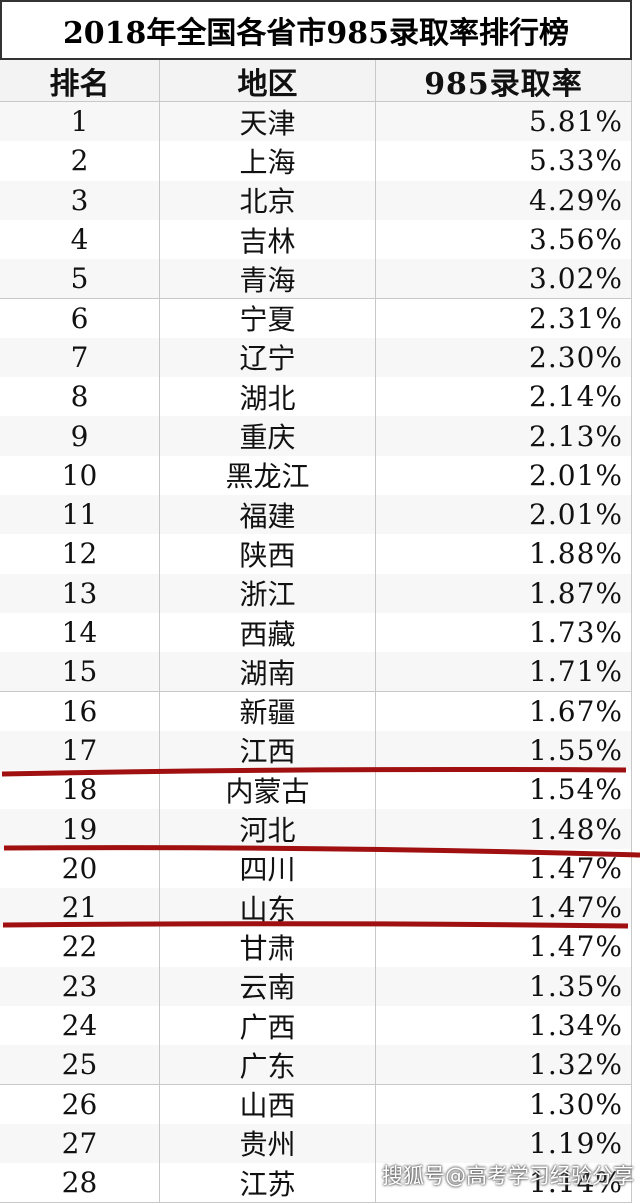 This screenshot has height=1204, width=640. What do you see at coordinates (80, 829) in the screenshot?
I see `rank-cell: 19` at bounding box center [80, 829].